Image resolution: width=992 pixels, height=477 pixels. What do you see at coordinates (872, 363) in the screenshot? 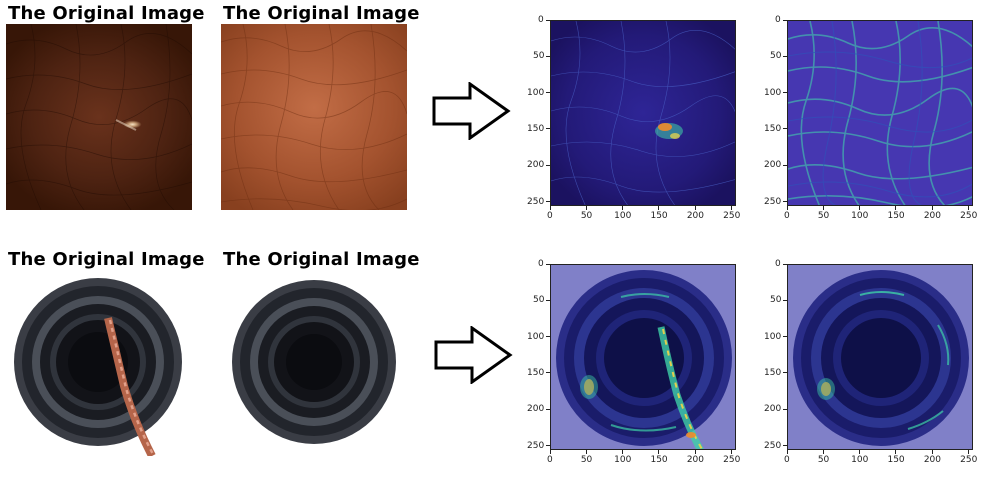
I see `heatmap-bottle-good: 0 50 100 150 200 250 0 50 100 150 200 250` at bounding box center [872, 363].